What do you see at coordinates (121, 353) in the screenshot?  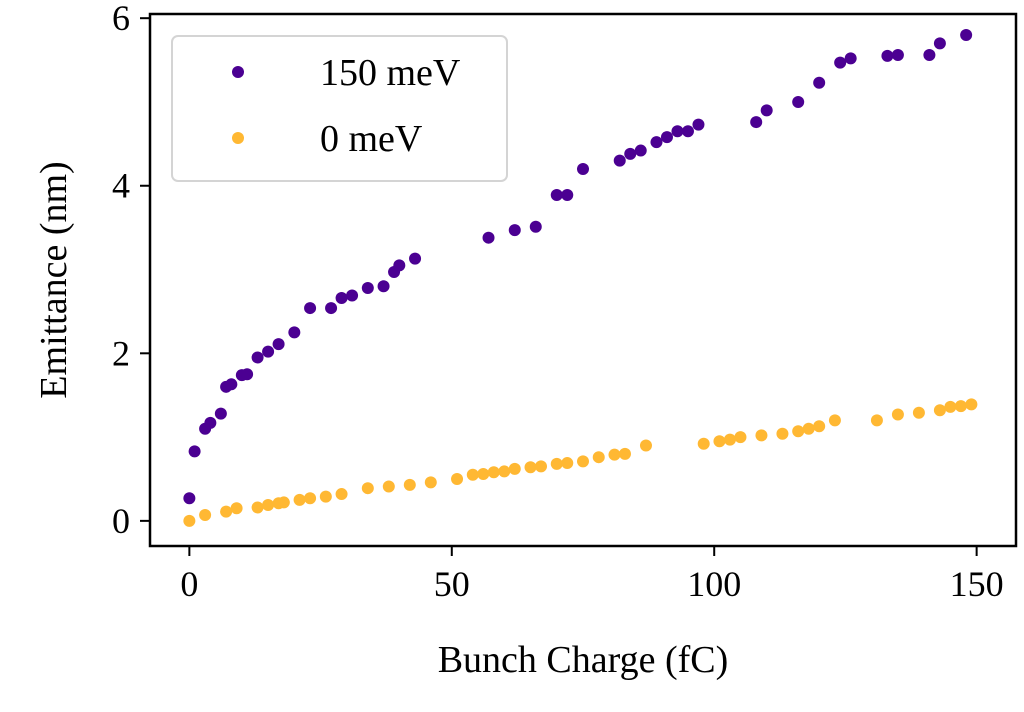 I see `y-tick-label: 2` at bounding box center [121, 353].